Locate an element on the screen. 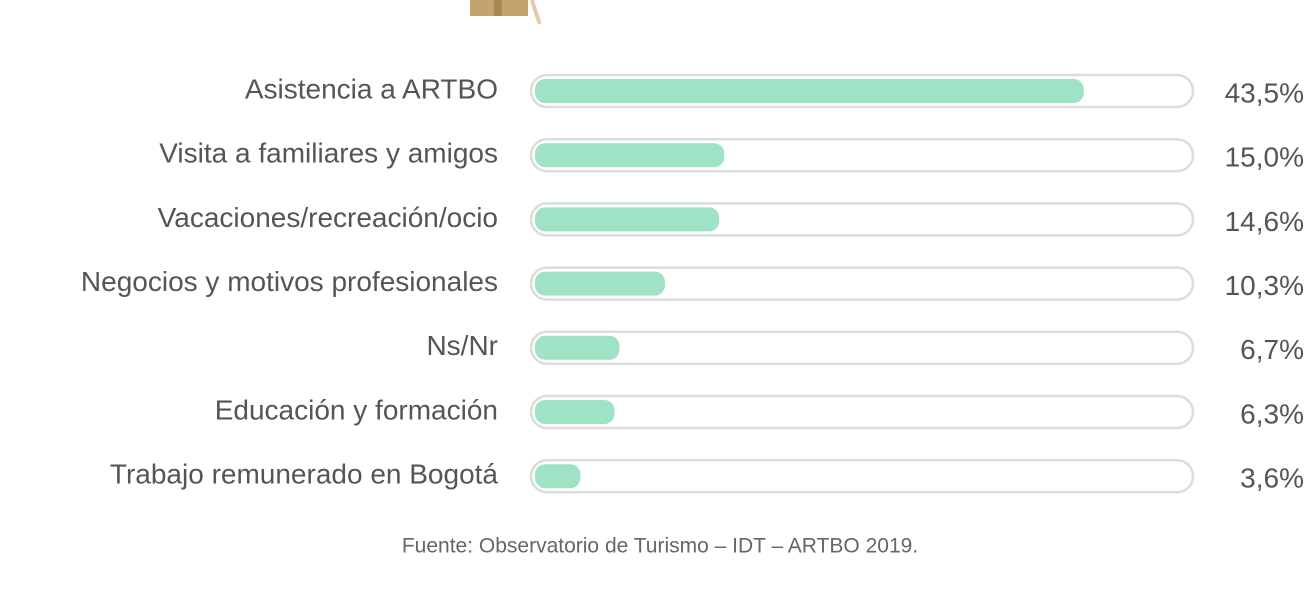  value-label: 6,7% is located at coordinates (1272, 349).